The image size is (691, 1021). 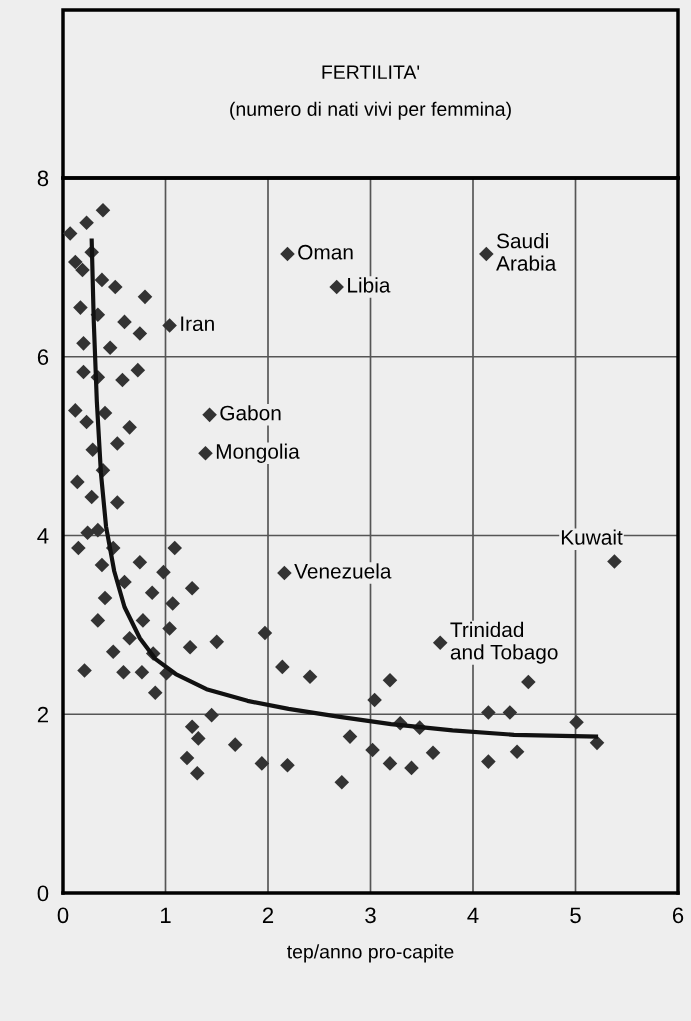 I want to click on y-tick-label: 6, so click(x=43, y=357).